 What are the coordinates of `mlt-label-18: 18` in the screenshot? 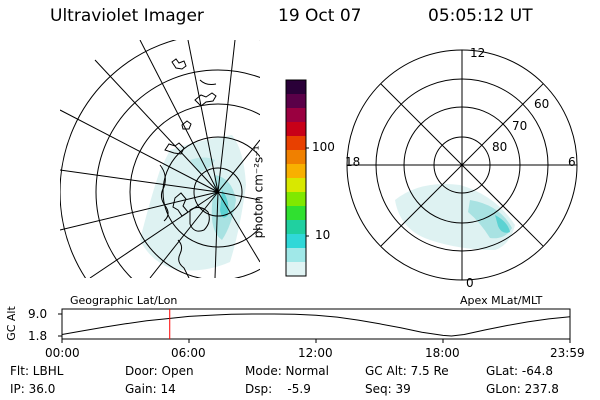 It's located at (353, 162).